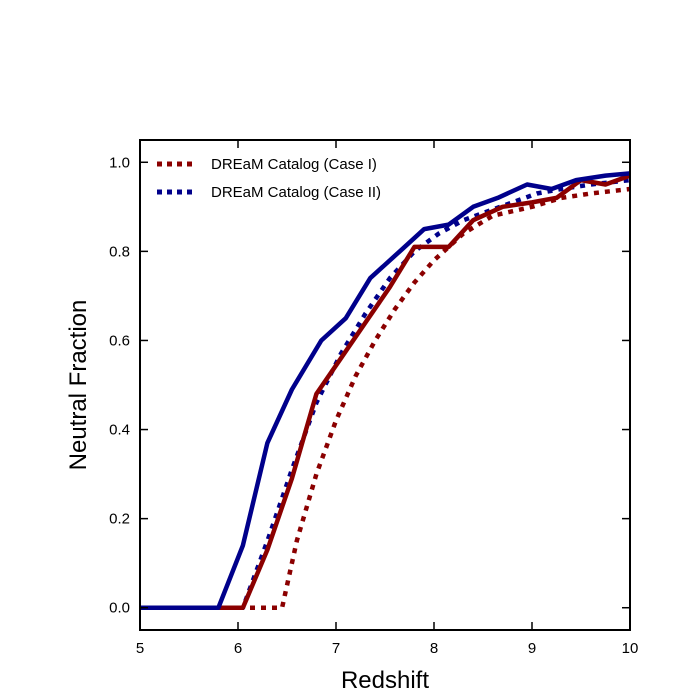  What do you see at coordinates (434, 648) in the screenshot?
I see `x-tick-label-8: 8` at bounding box center [434, 648].